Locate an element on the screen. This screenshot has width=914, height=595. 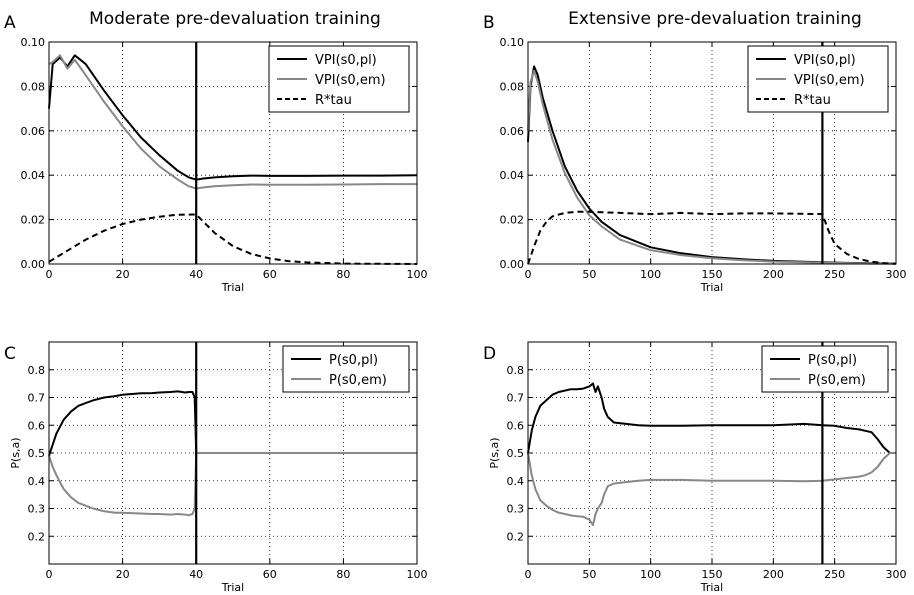
panel-letter: A is located at coordinates (10, 23).